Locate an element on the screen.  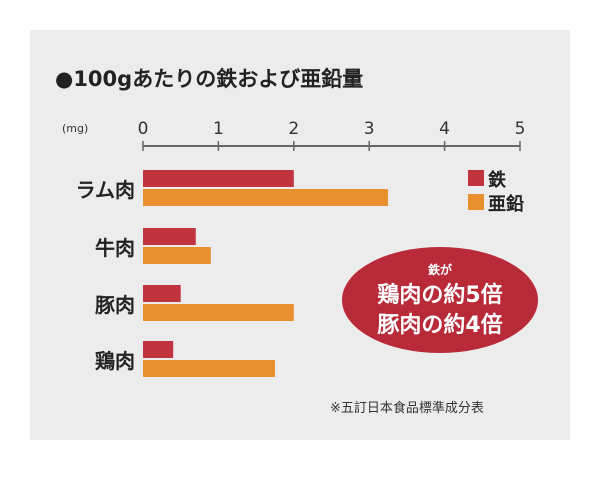
legend-swatch-zinc is located at coordinates (476, 202).